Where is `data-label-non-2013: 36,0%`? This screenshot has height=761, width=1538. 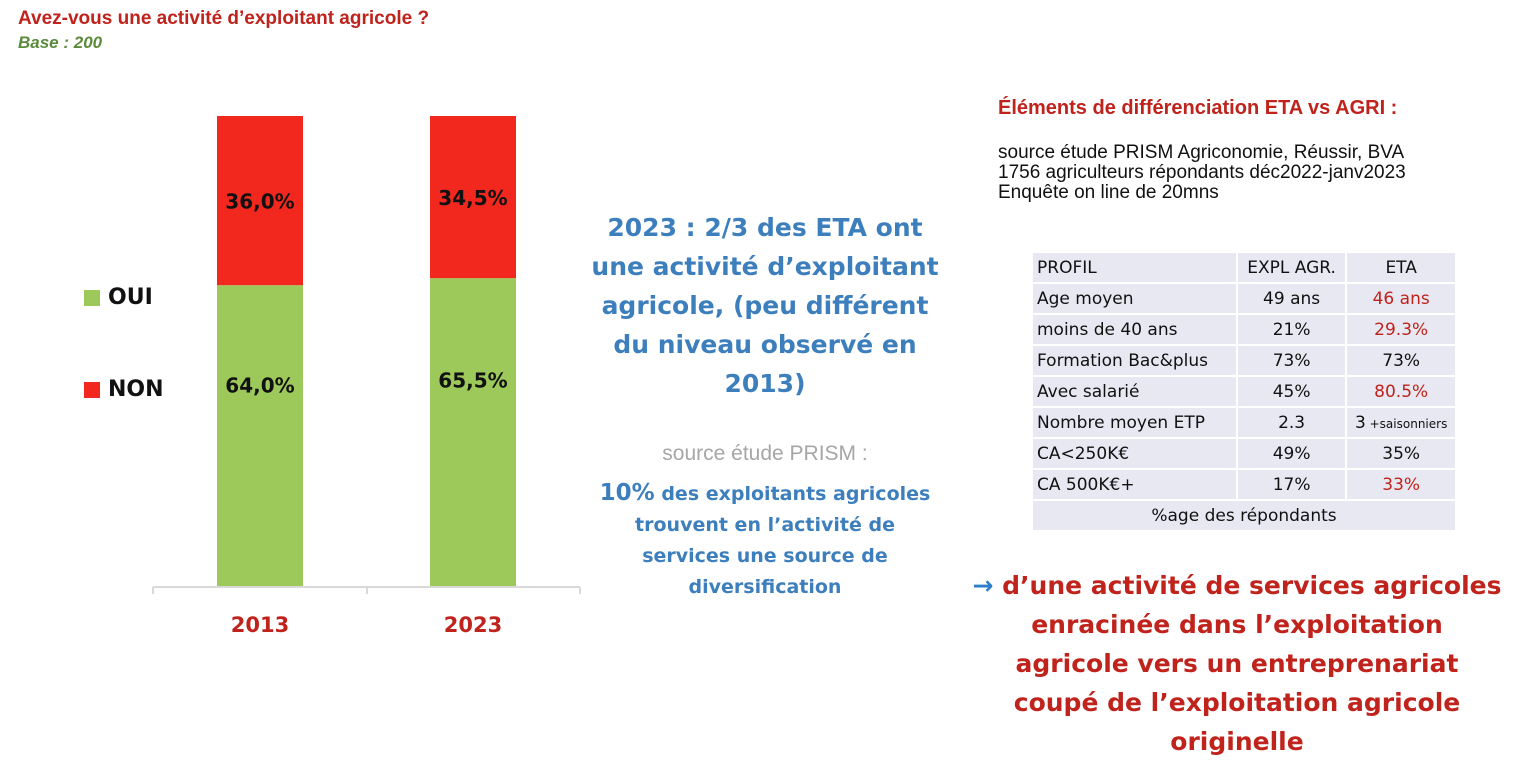 data-label-non-2013: 36,0% is located at coordinates (259, 202).